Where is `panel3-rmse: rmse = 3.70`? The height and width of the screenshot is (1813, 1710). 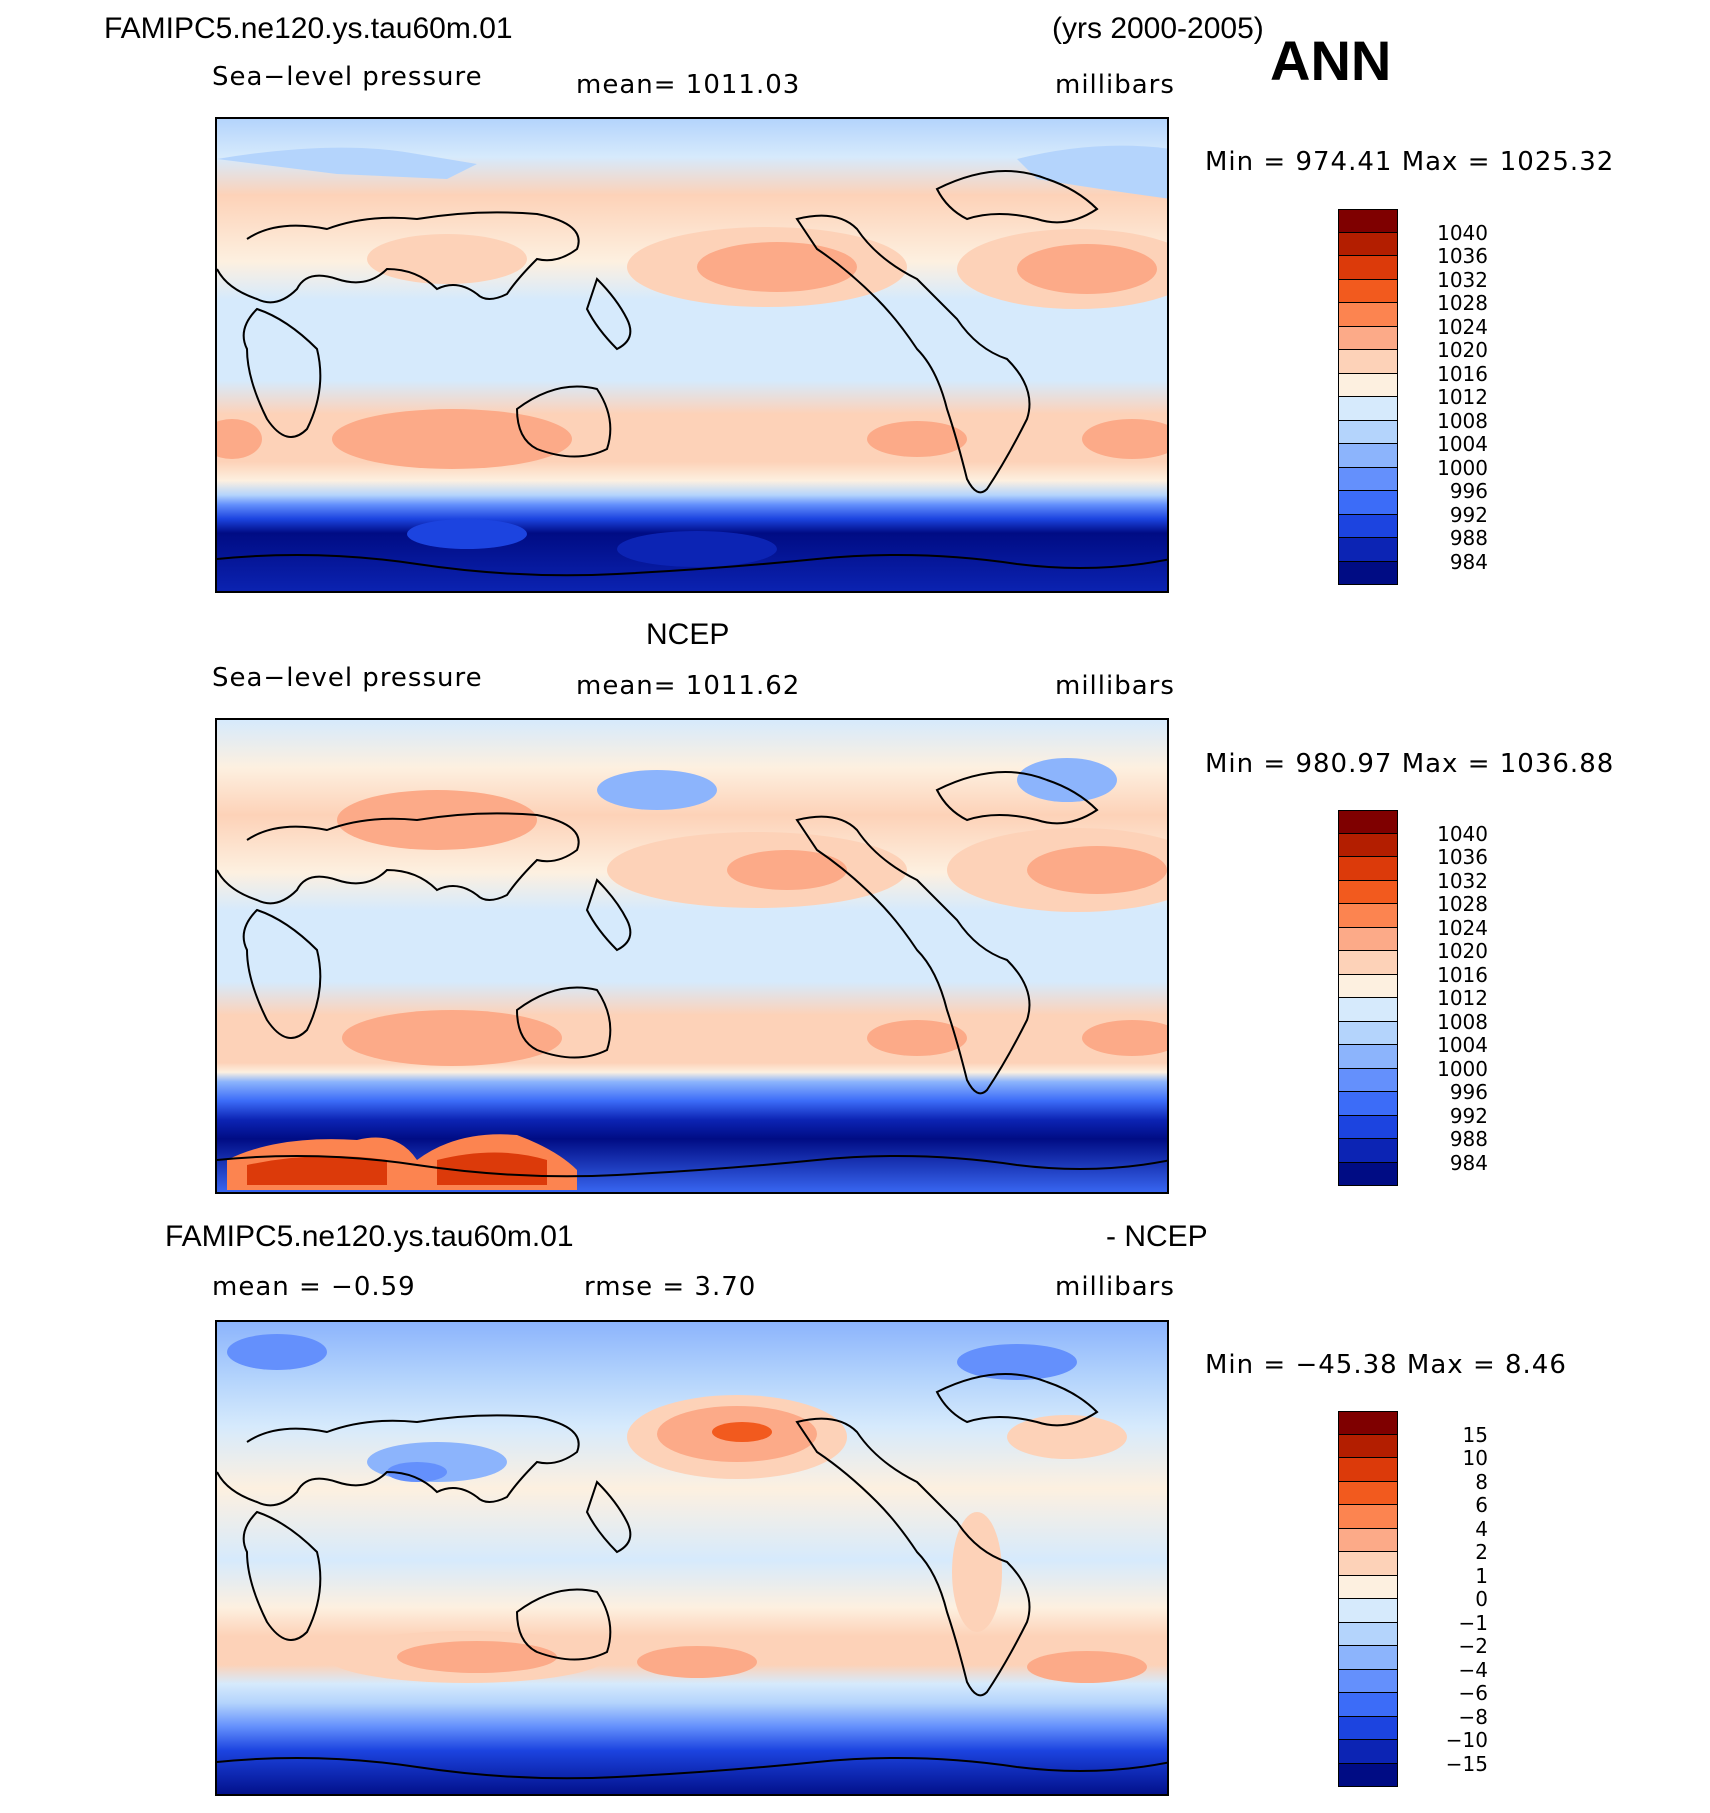
panel3-rmse: rmse = 3.70 is located at coordinates (670, 1287).